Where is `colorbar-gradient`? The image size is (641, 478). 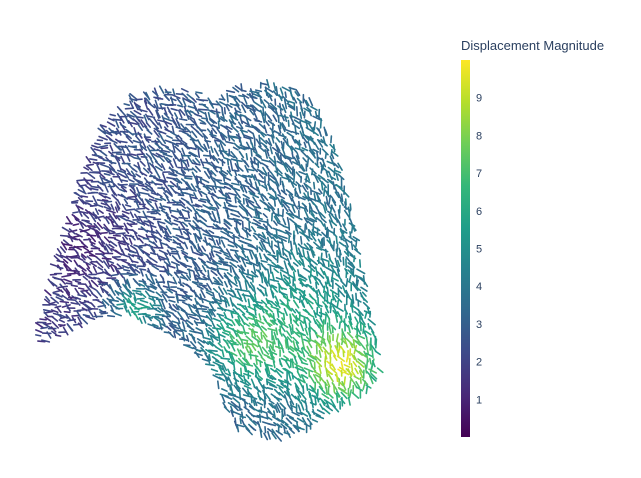
colorbar-gradient is located at coordinates (465, 248).